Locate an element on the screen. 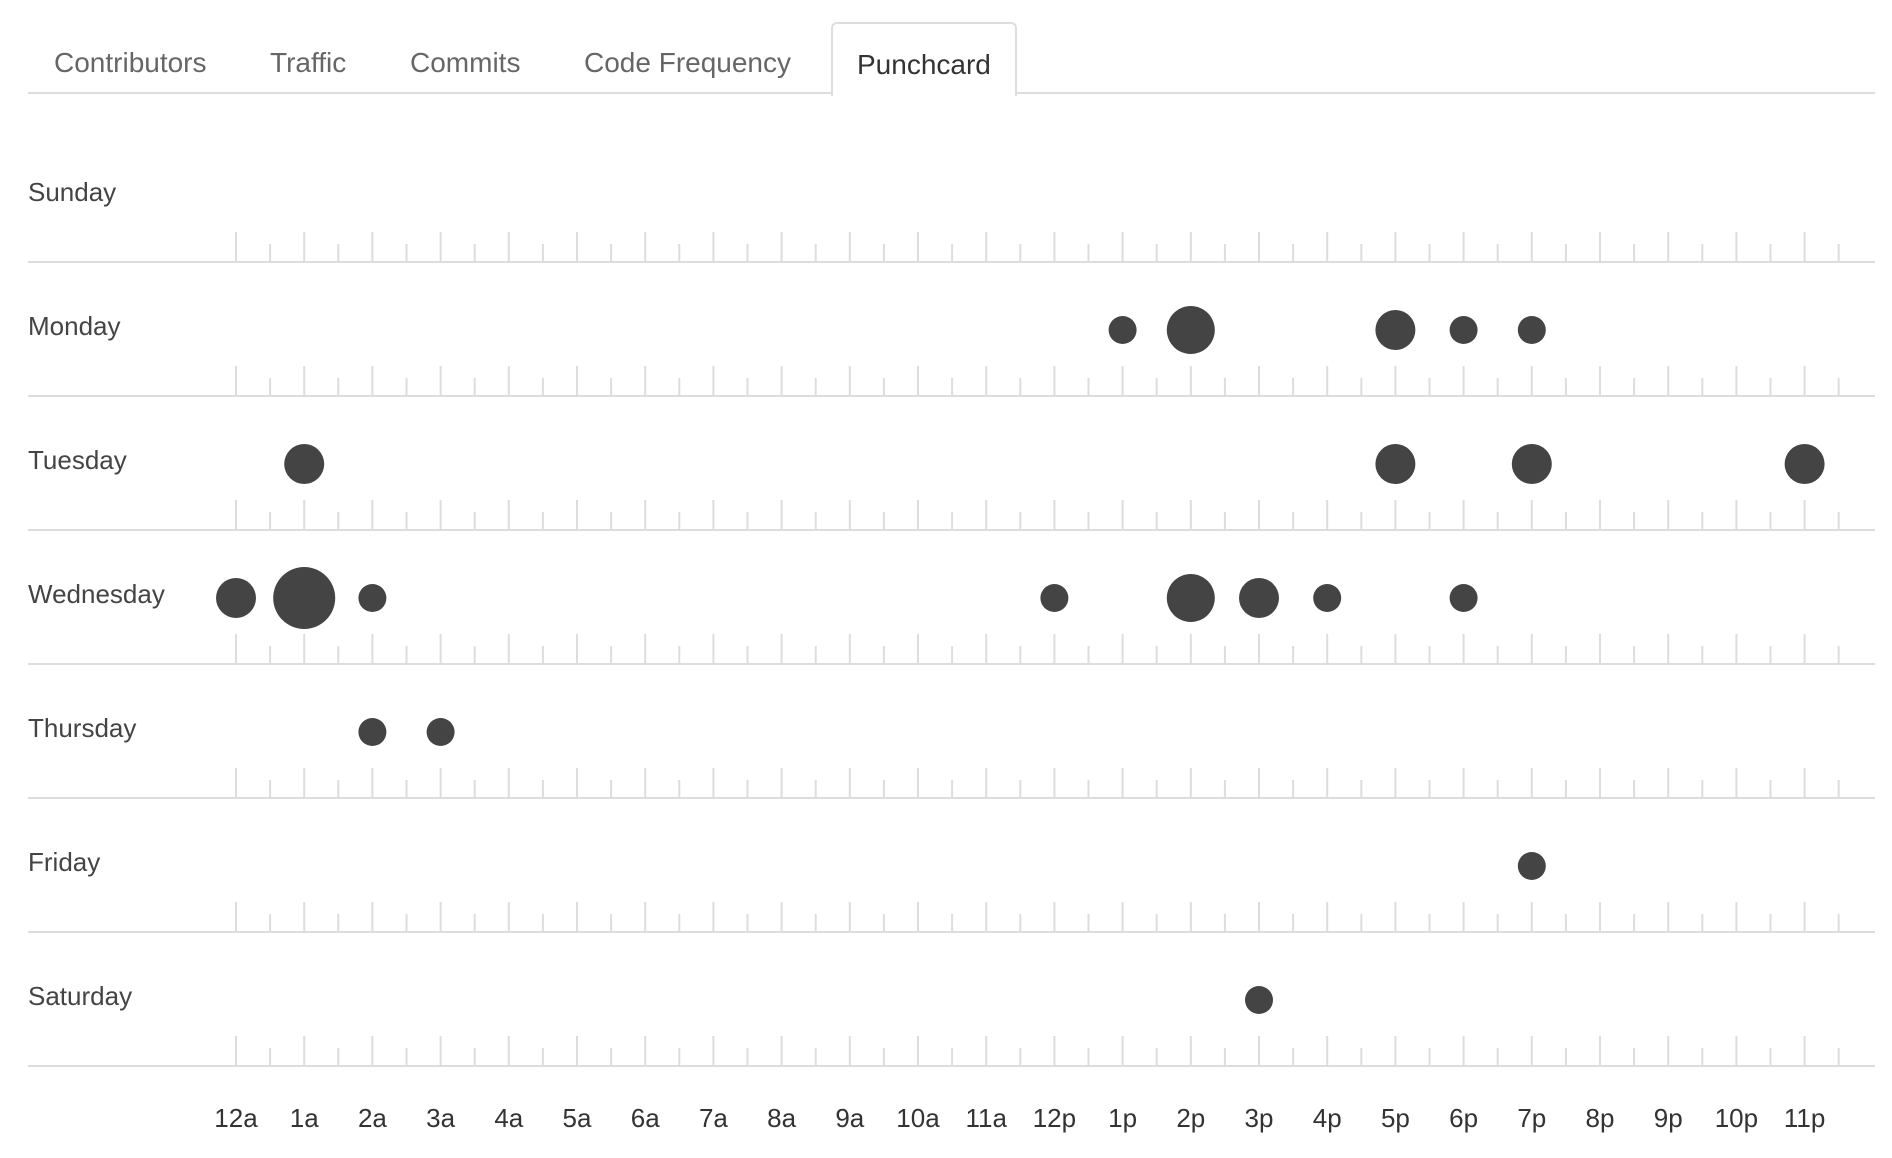 The height and width of the screenshot is (1158, 1892). hour-label-7p: 7p is located at coordinates (1531, 1118).